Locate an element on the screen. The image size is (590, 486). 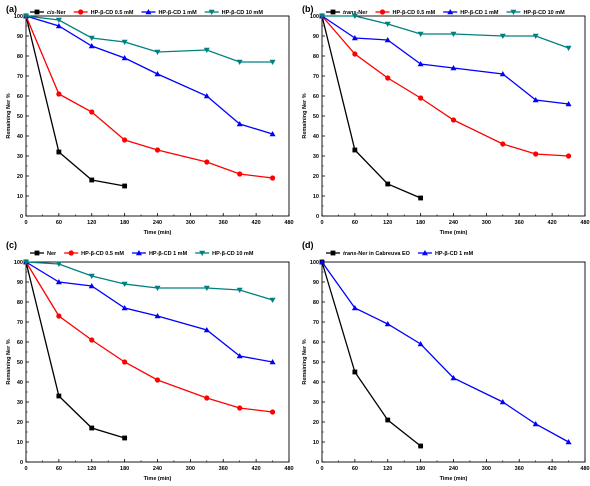
panel-0-x-tick-label-0: 0 is located at coordinates (25, 223).